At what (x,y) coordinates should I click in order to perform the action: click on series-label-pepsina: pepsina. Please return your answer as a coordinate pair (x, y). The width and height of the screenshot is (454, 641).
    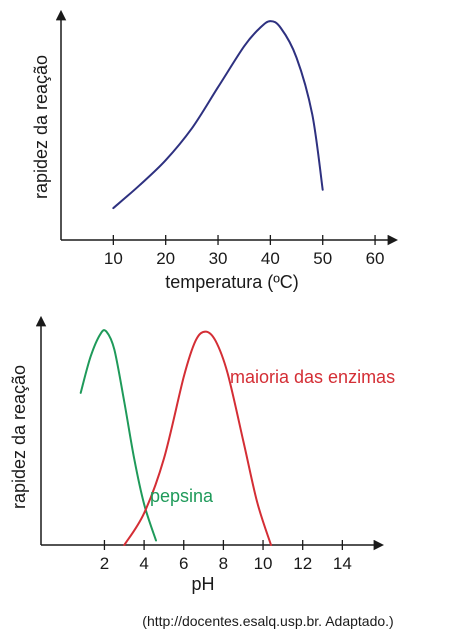
    Looking at the image, I should click on (182, 496).